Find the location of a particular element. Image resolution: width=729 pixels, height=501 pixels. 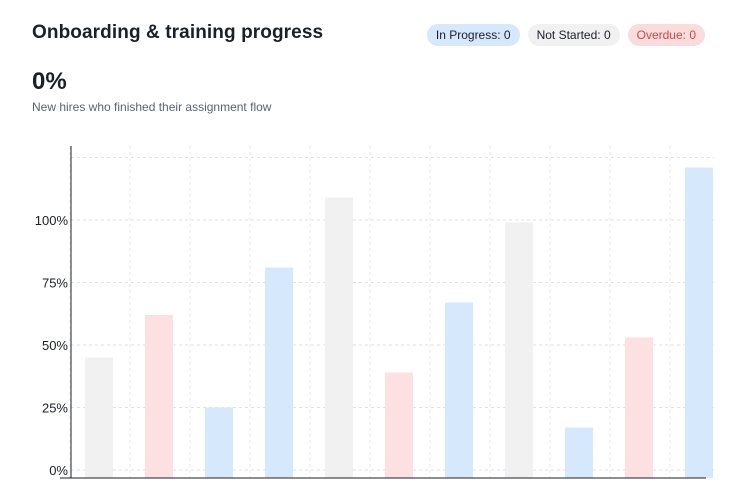

overdue-badge: Overdue: 0 is located at coordinates (666, 35).